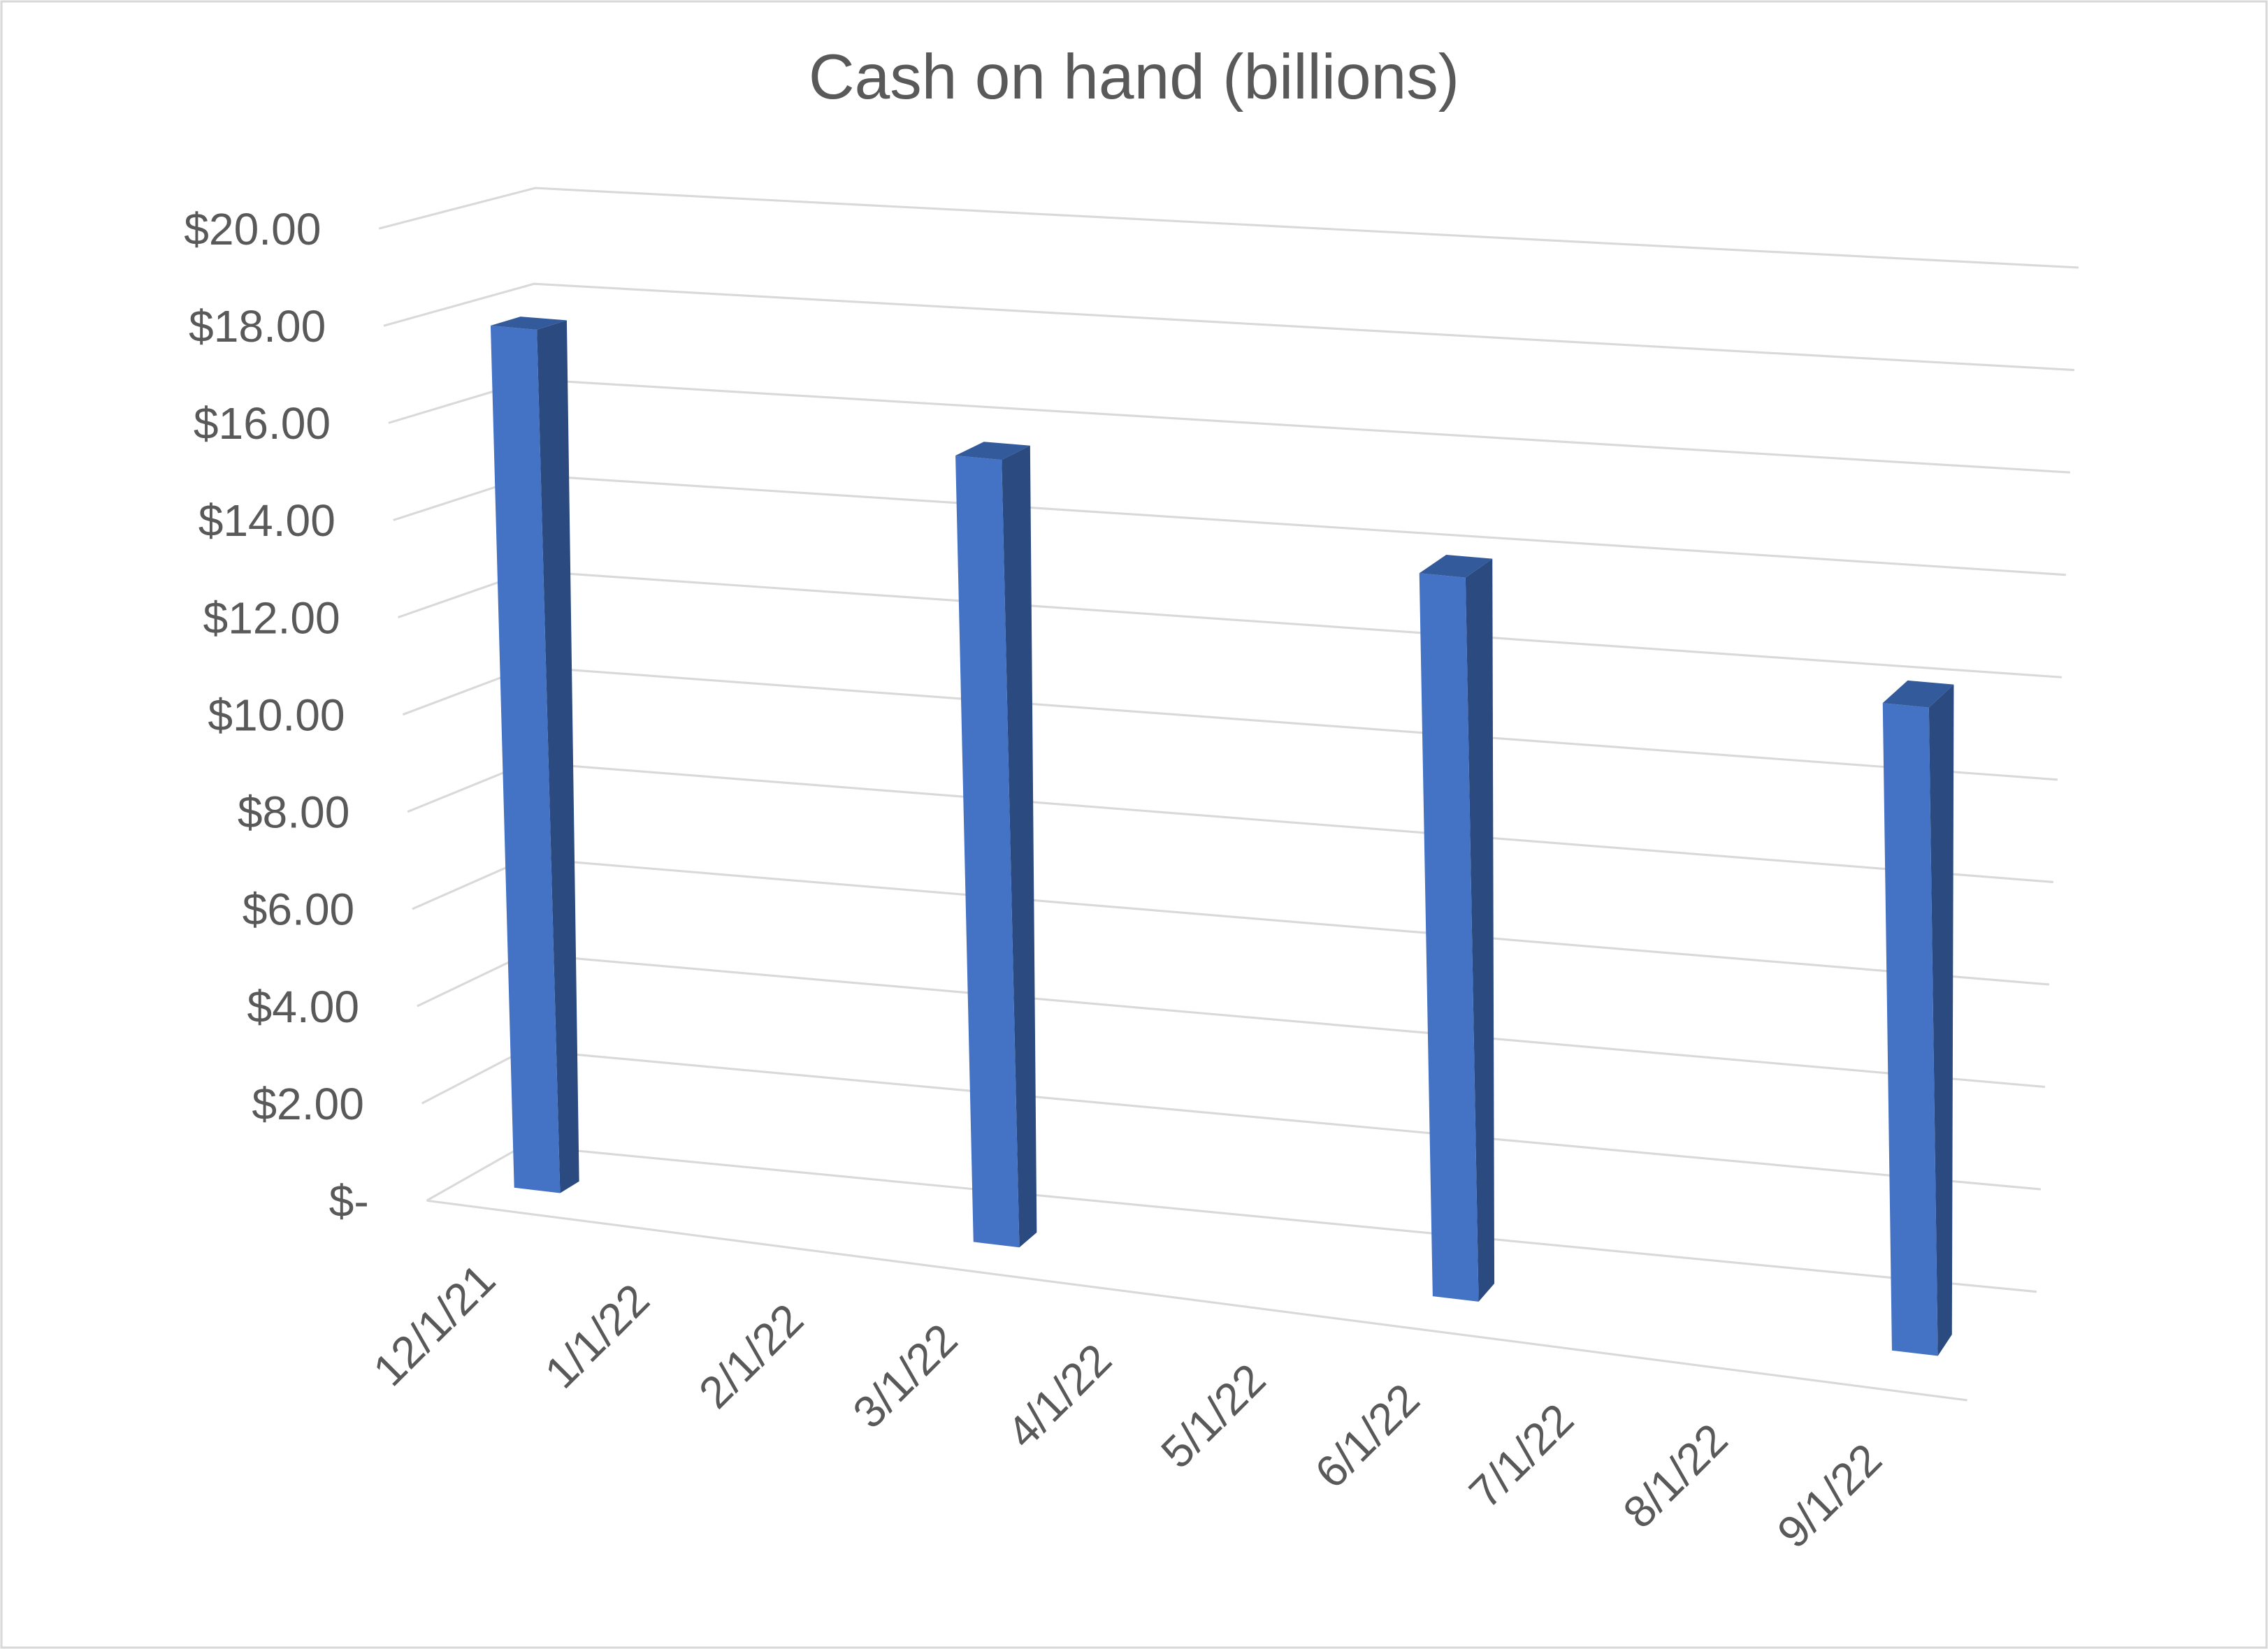 This screenshot has width=2268, height=1649. What do you see at coordinates (303, 1007) in the screenshot?
I see `y-tick-label: $4.00` at bounding box center [303, 1007].